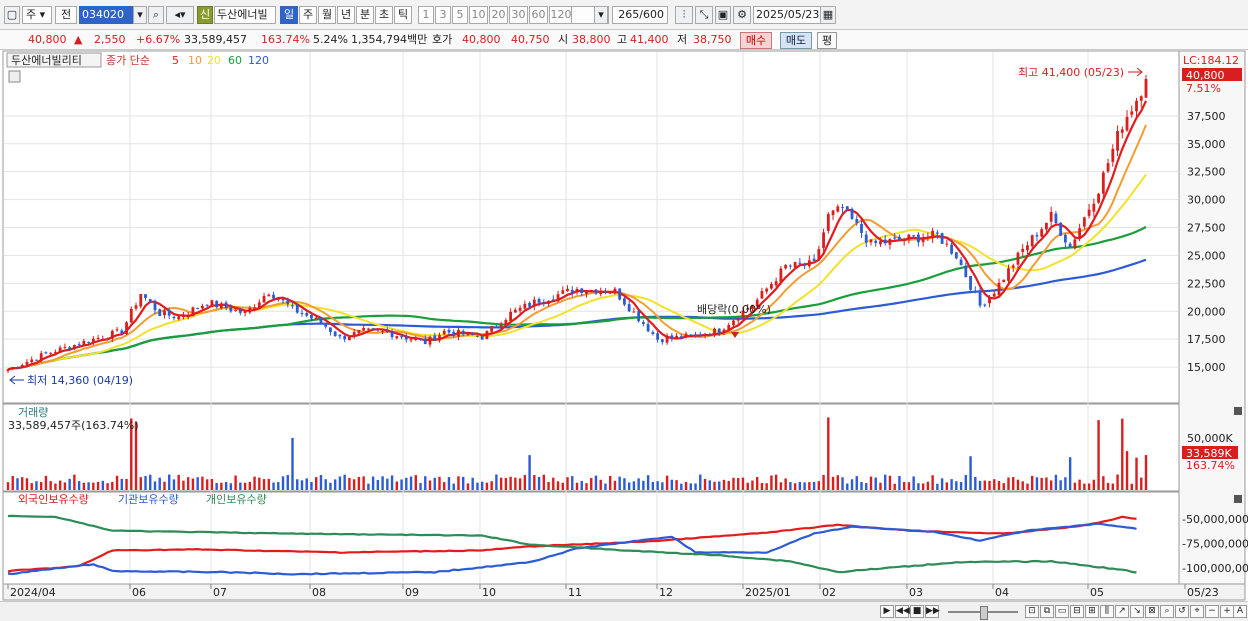 The height and width of the screenshot is (621, 1248). Describe the element at coordinates (932, 611) in the screenshot. I see `scroll-end-icon: ▶▶` at that location.